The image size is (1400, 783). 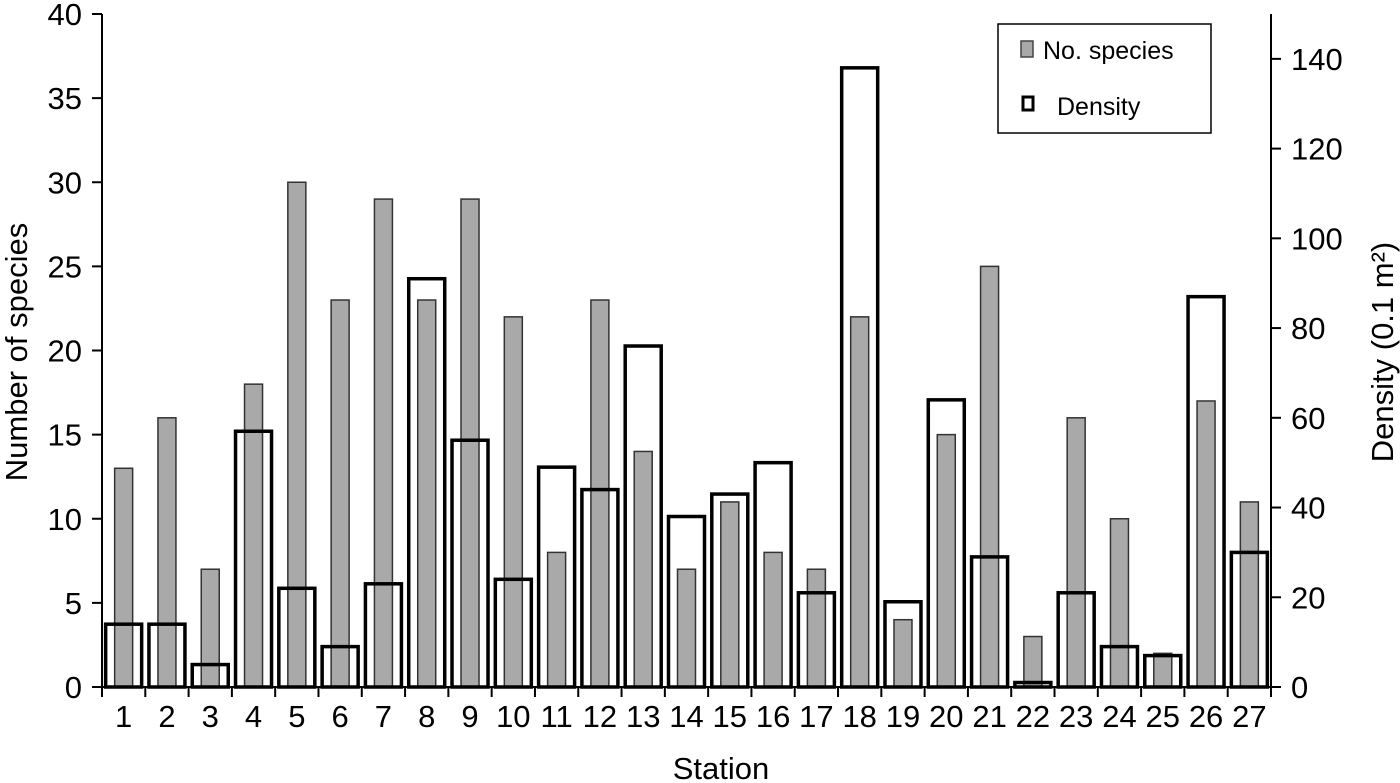 What do you see at coordinates (17, 352) in the screenshot?
I see `left-axis-title: Number of species` at bounding box center [17, 352].